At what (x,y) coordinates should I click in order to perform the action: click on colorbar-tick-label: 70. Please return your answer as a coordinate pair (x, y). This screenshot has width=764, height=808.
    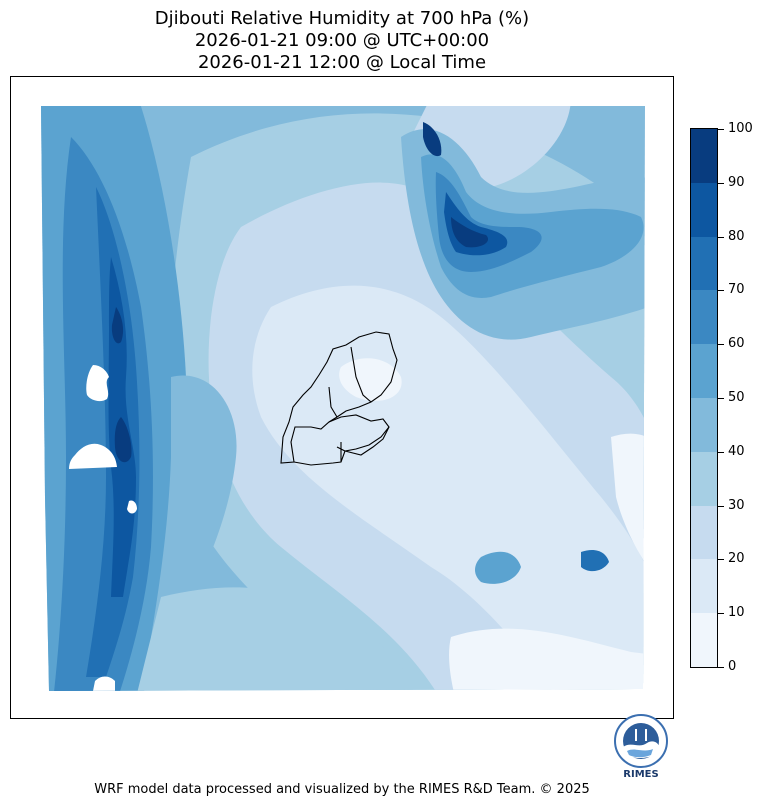
    Looking at the image, I should click on (736, 290).